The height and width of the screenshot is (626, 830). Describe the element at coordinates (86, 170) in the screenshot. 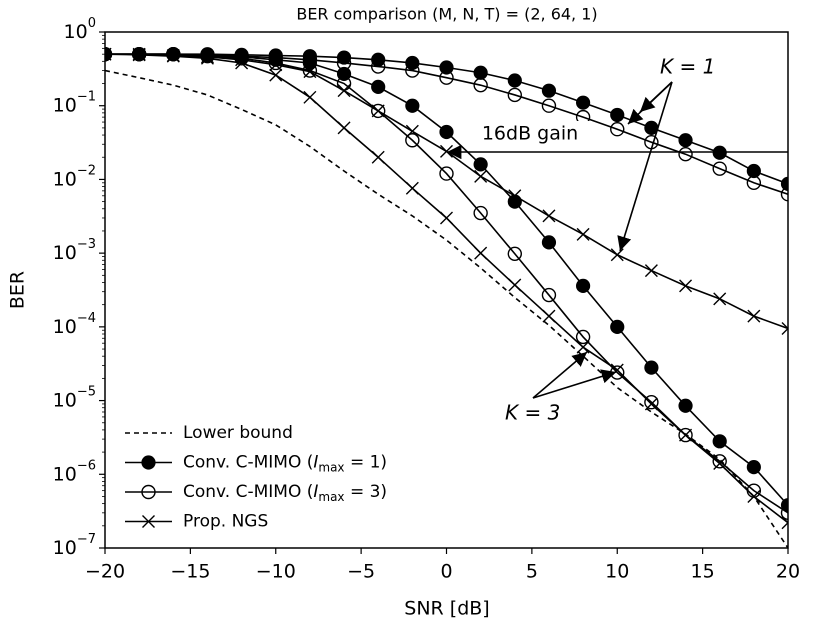

I see `y-tick-exponent: −2` at that location.